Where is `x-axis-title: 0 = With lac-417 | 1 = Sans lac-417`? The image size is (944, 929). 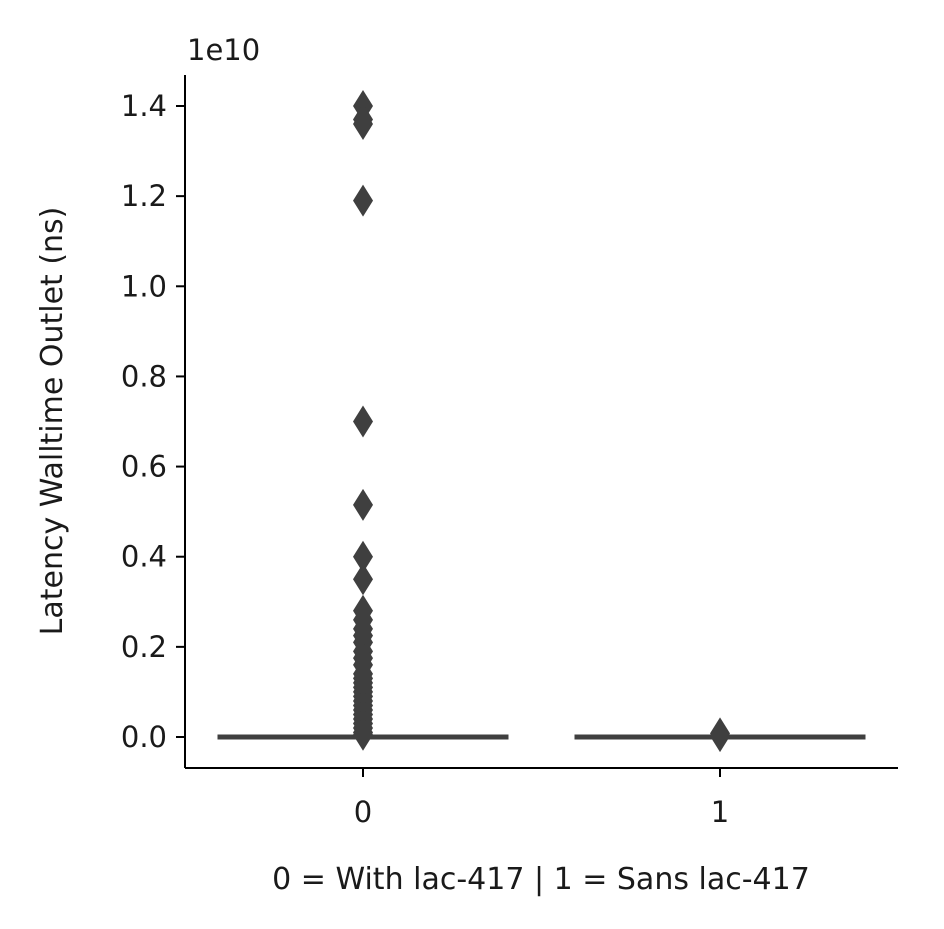 x-axis-title: 0 = With lac-417 | 1 = Sans lac-417 is located at coordinates (541, 879).